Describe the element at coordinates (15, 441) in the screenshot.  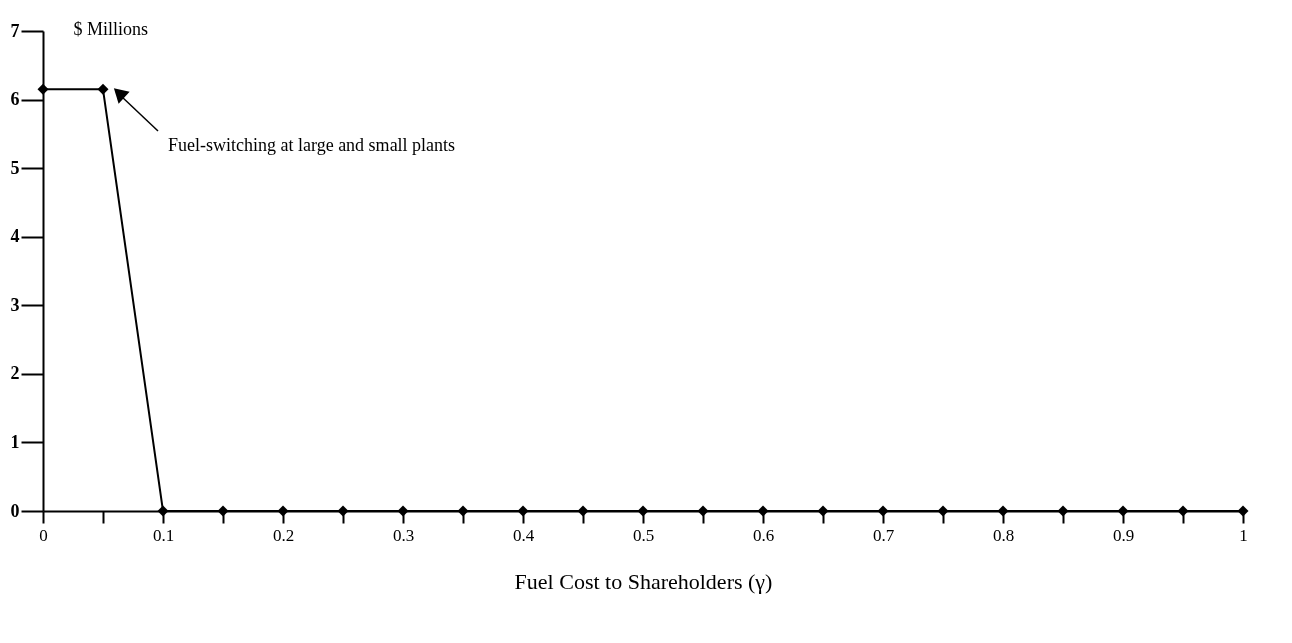
I see `y-tick-label: 1` at that location.